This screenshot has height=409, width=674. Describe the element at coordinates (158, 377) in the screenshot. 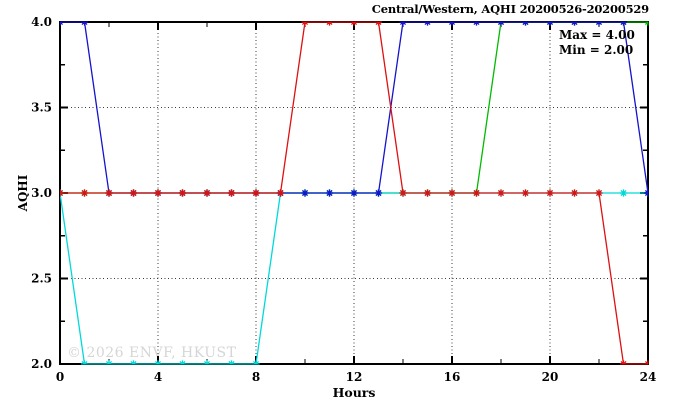

I see `x-tick-label: 4` at that location.